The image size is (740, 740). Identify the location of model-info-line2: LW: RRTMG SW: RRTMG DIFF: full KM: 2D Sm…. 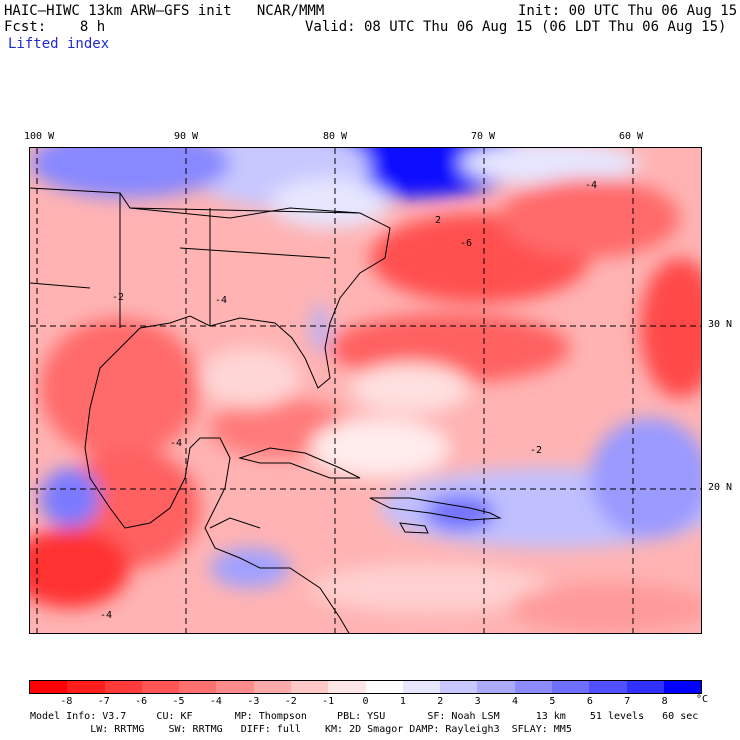
(301, 729).